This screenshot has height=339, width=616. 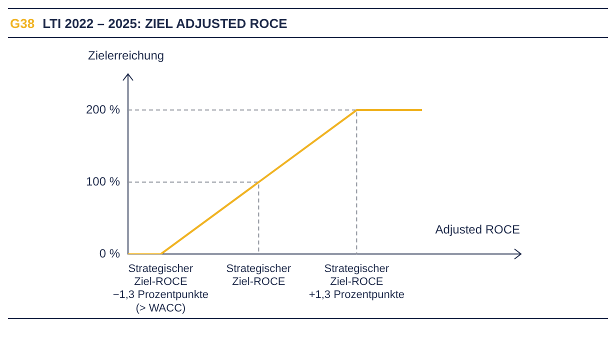 What do you see at coordinates (109, 253) in the screenshot?
I see `y-tick-label: 0 %` at bounding box center [109, 253].